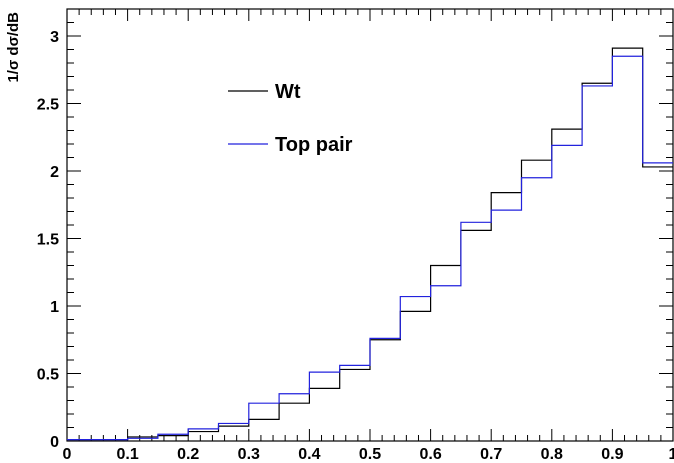 Image resolution: width=674 pixels, height=463 pixels. I want to click on y-tick-label: 2.5, so click(48, 105).